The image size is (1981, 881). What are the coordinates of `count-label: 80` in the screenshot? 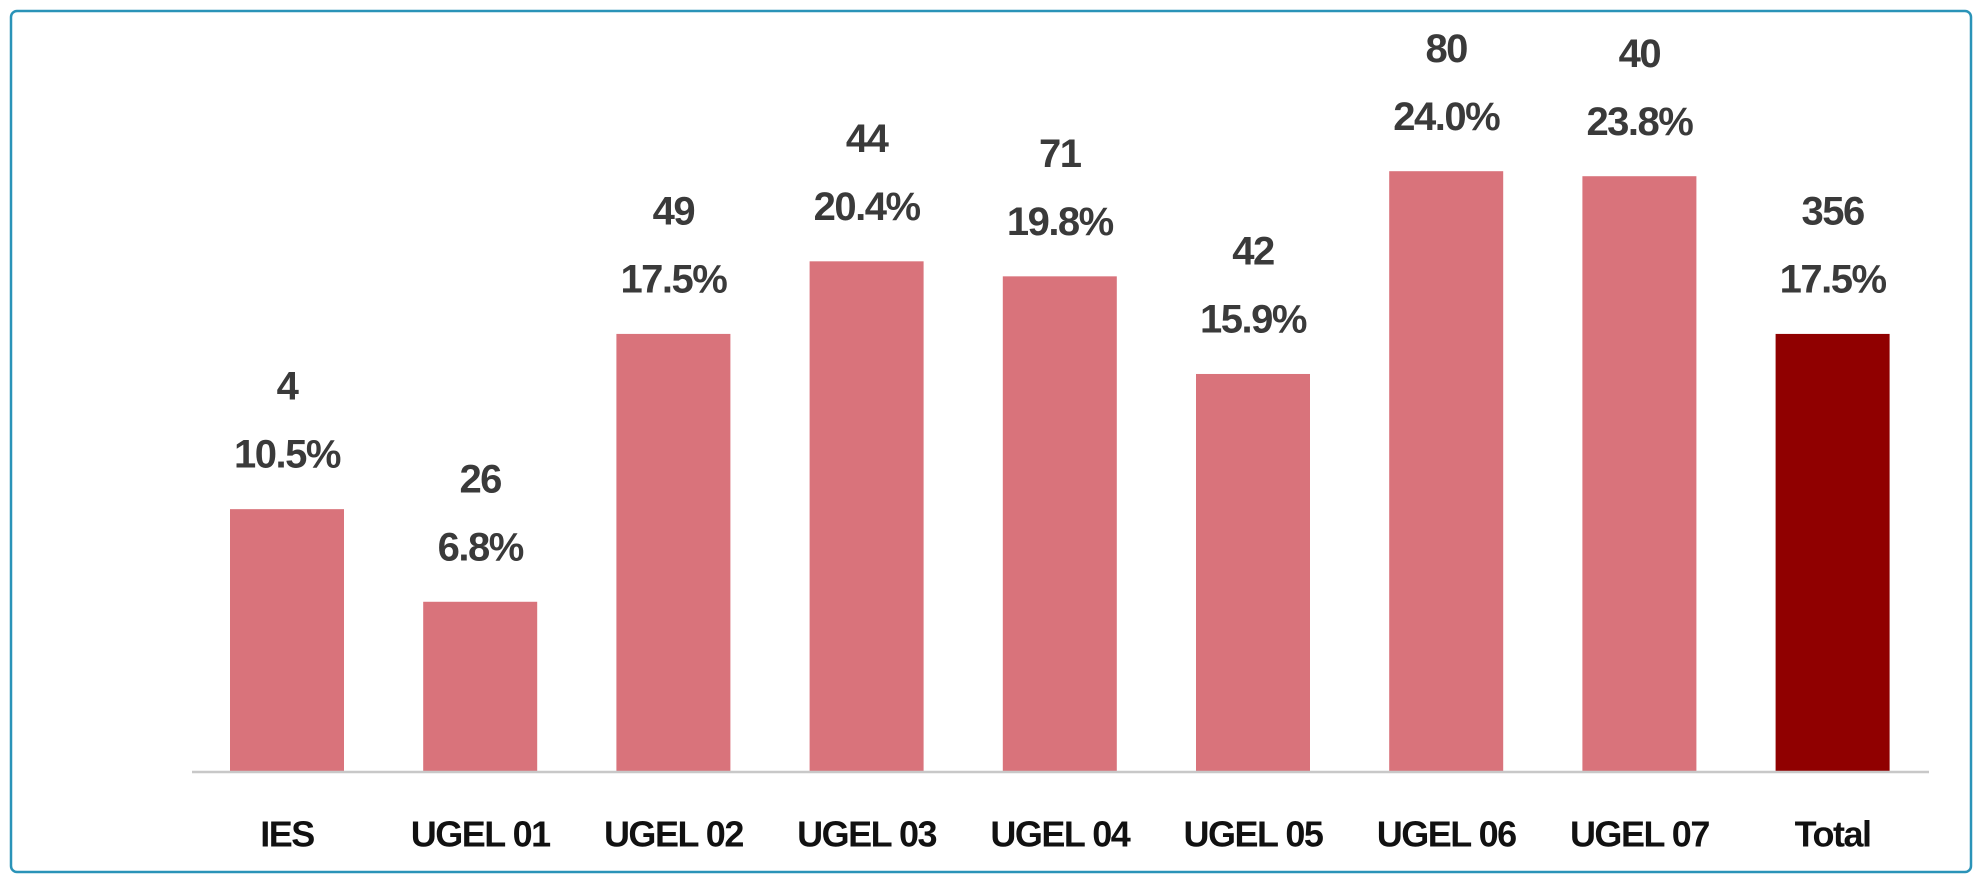 It's located at (1446, 49).